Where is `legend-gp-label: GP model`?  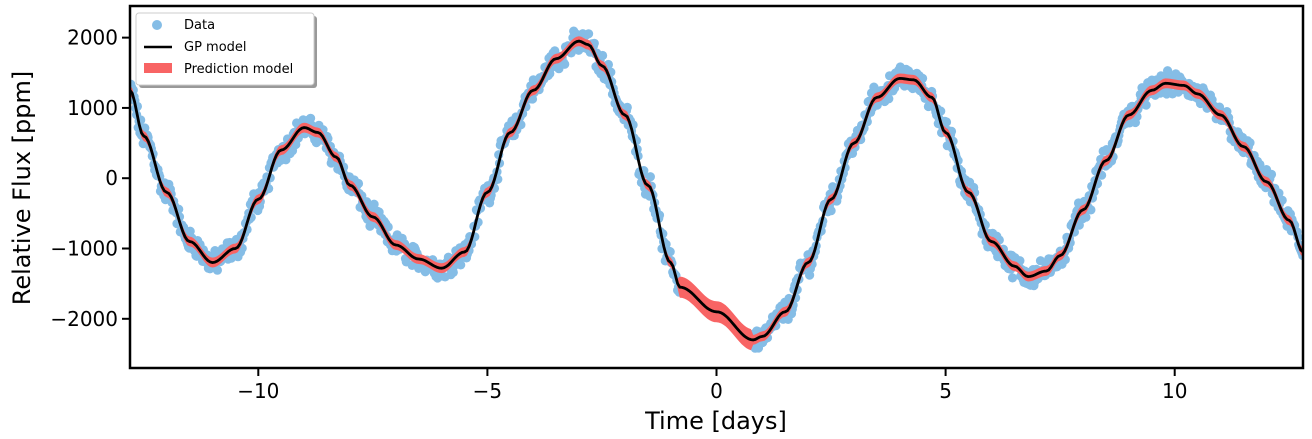
legend-gp-label: GP model is located at coordinates (215, 47).